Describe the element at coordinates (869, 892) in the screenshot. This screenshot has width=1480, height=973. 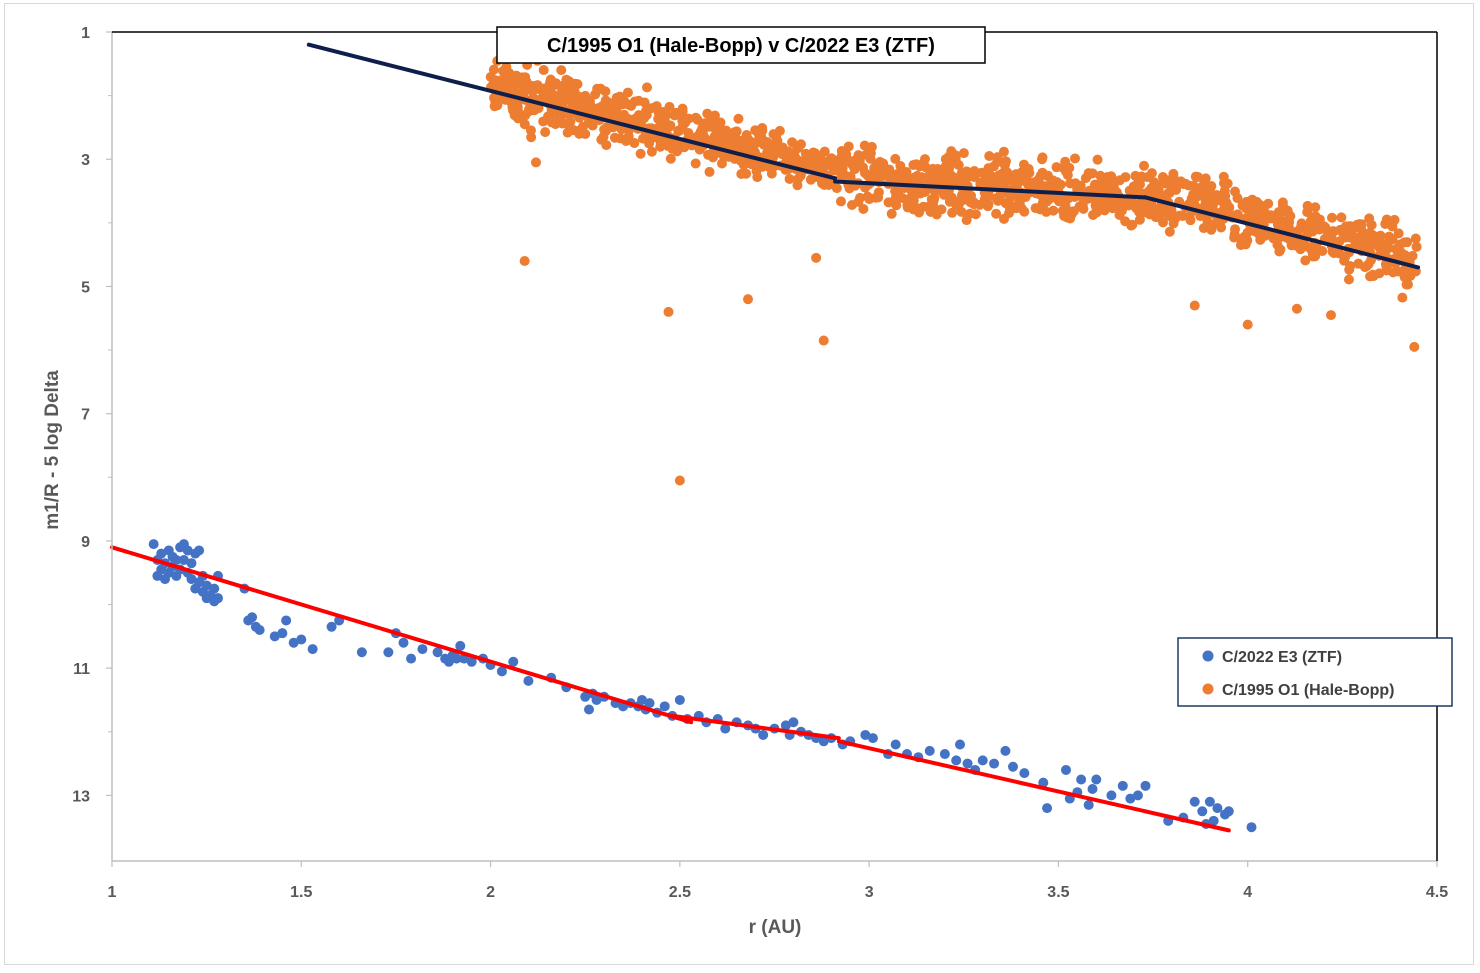
I see `x-tick-label: 3` at that location.